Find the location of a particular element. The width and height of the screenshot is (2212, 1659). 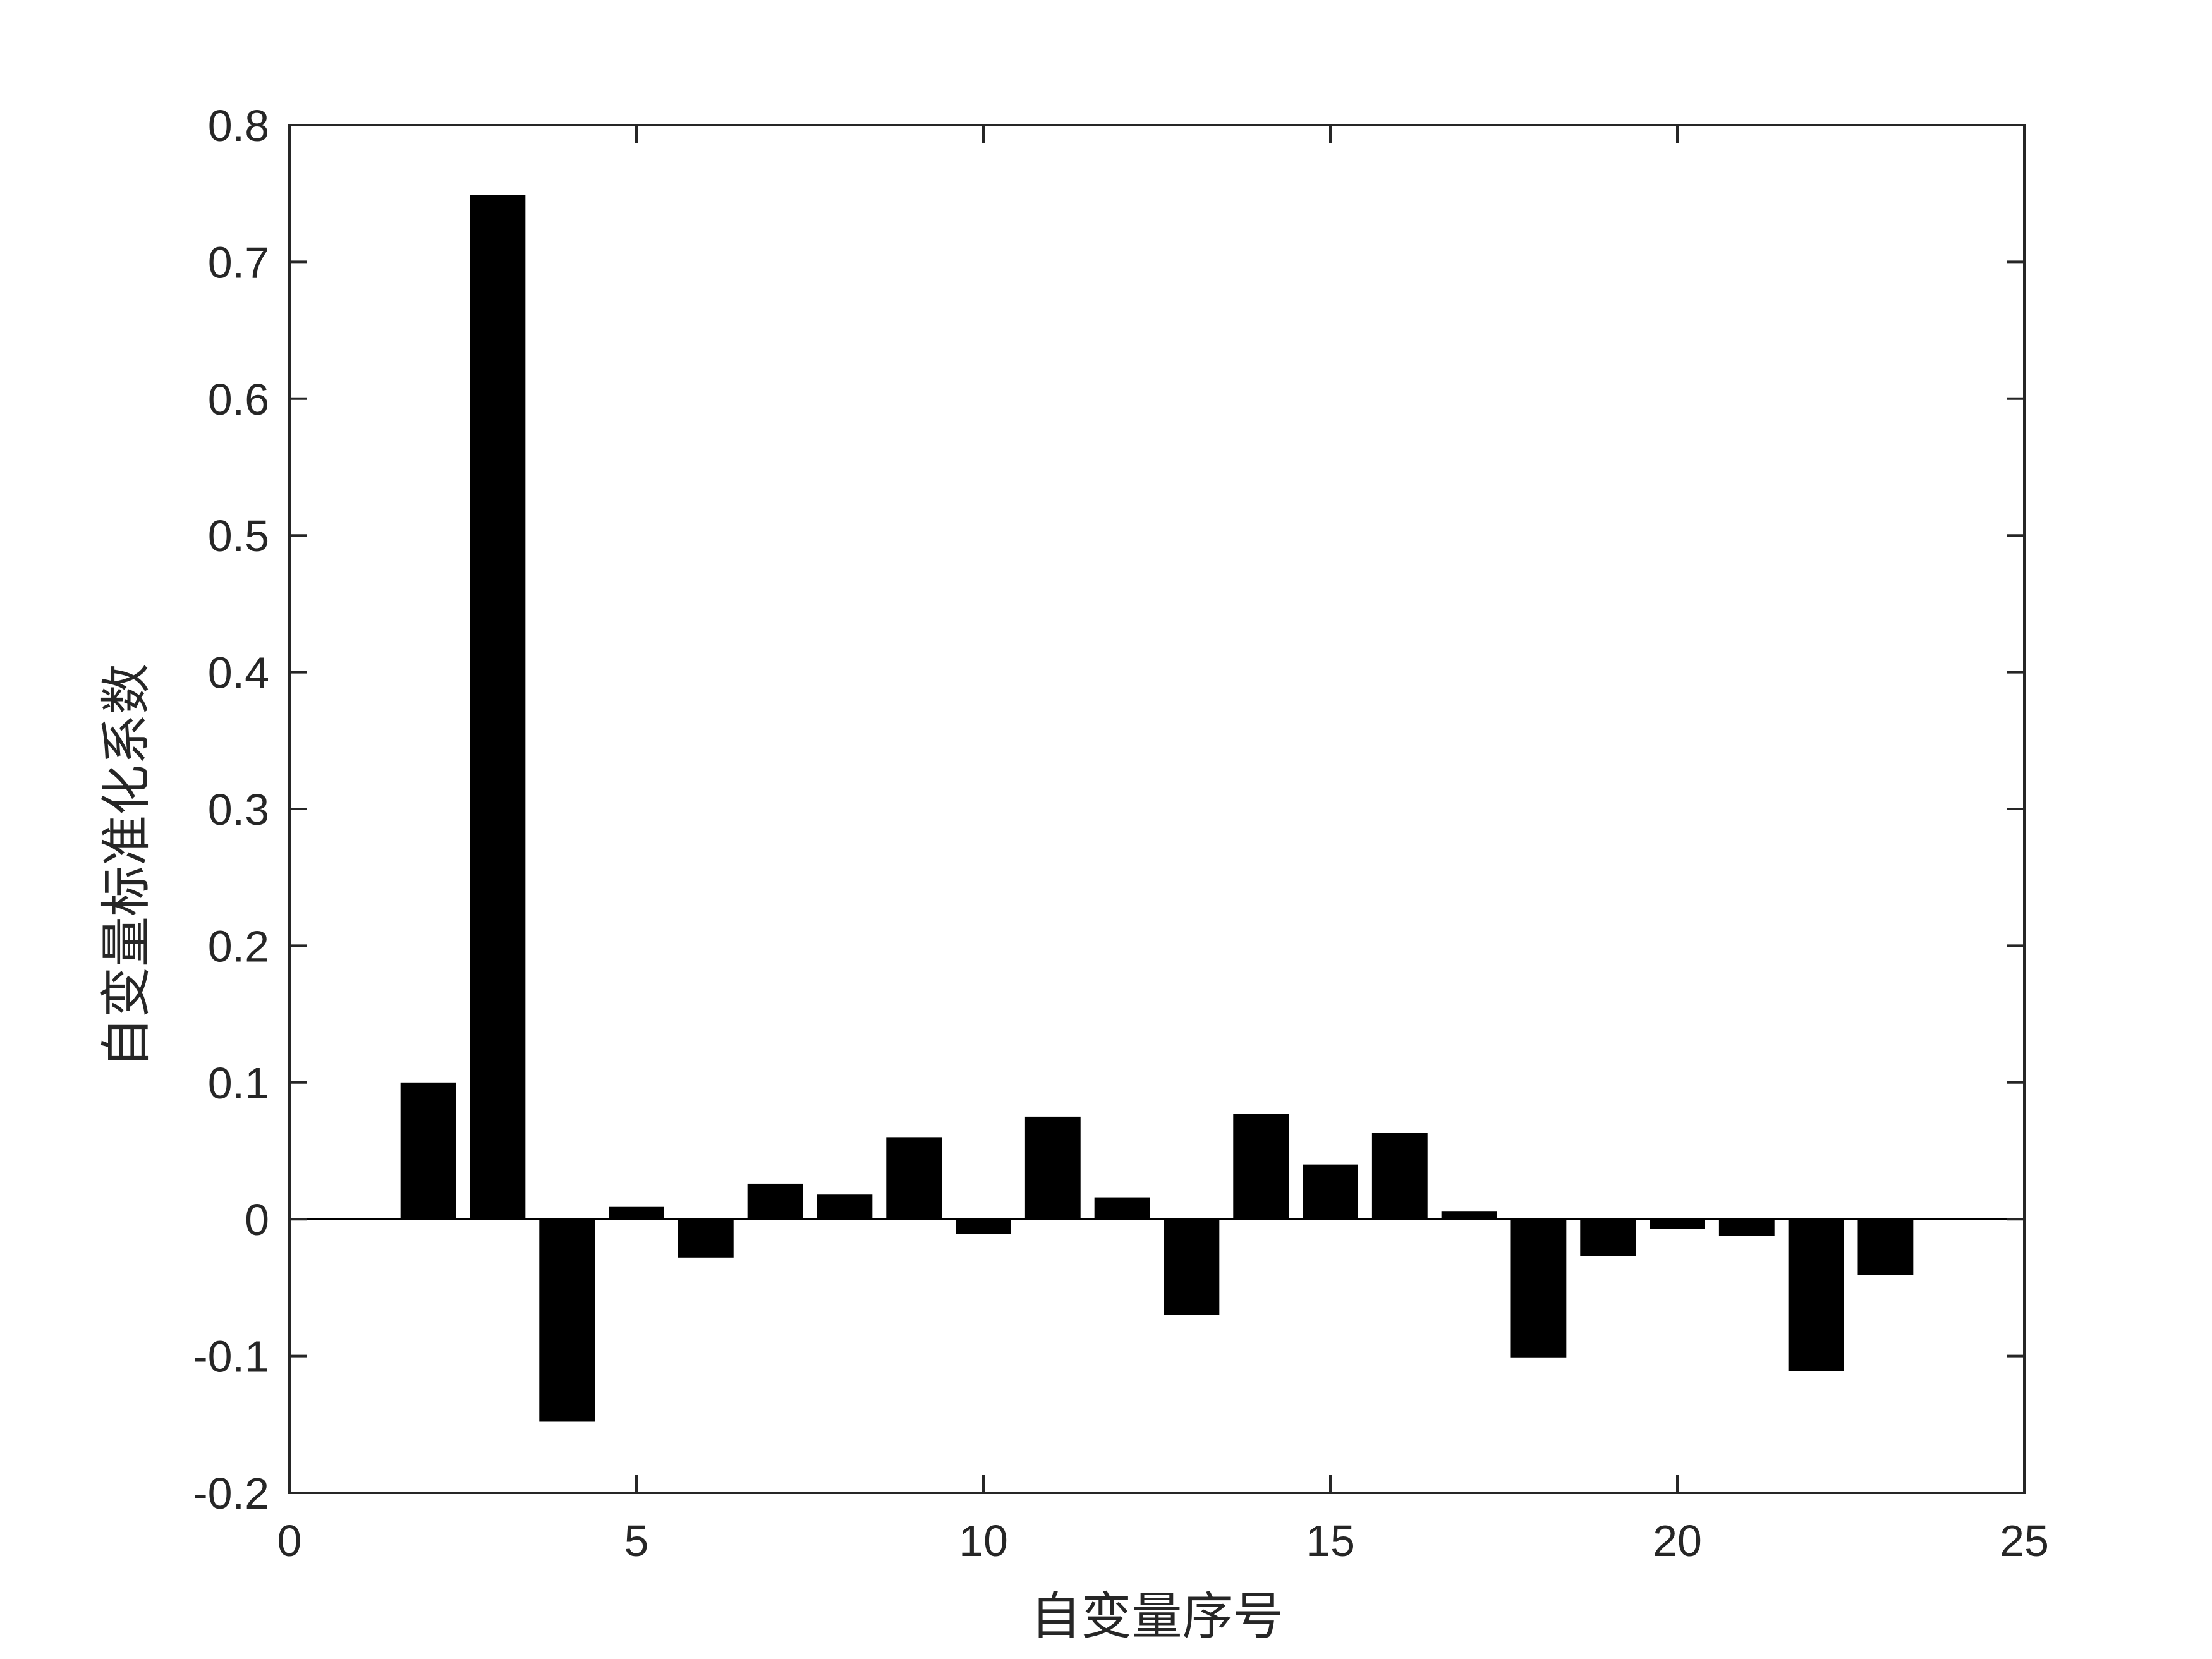

y-tick-label: 0.7 is located at coordinates (238, 262).